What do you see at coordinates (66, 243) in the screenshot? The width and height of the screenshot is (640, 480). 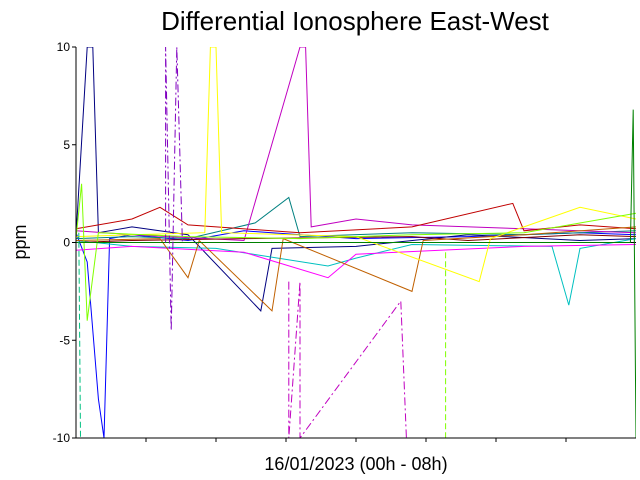 I see `y-tick-label: 0` at bounding box center [66, 243].